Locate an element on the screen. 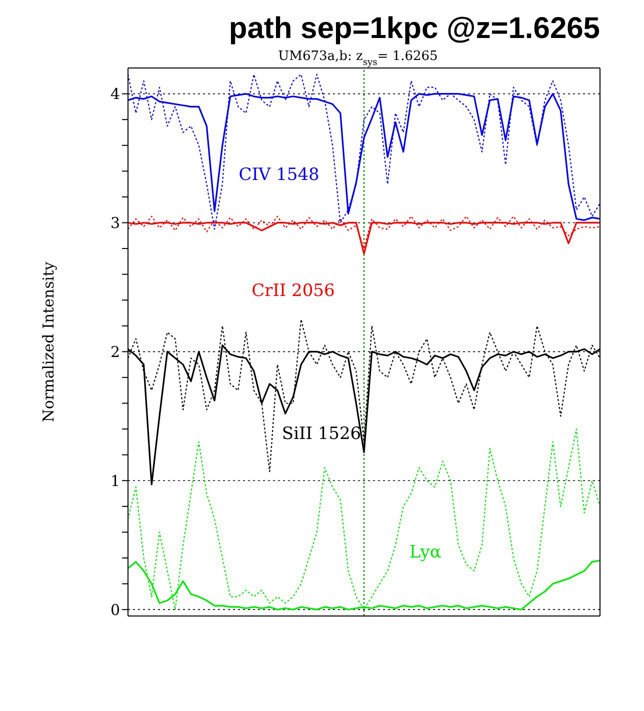  text: Lyα is located at coordinates (425, 552).